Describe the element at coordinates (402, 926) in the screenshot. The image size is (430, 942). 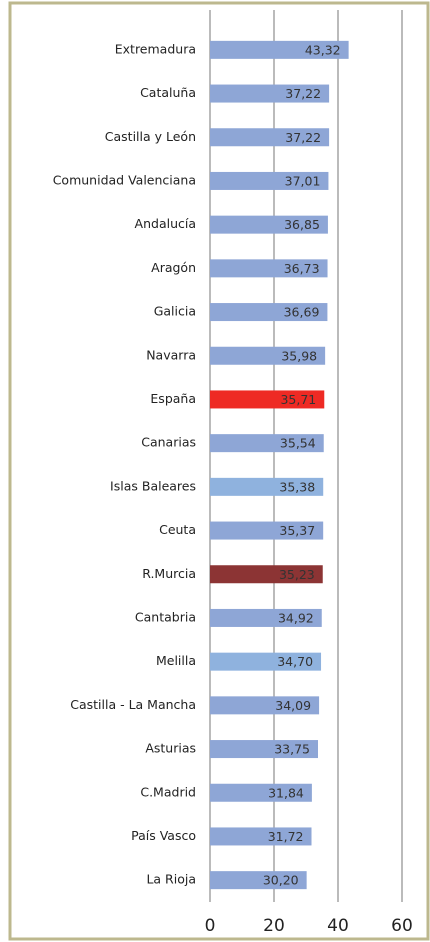
I see `x-tick-label: 60` at that location.